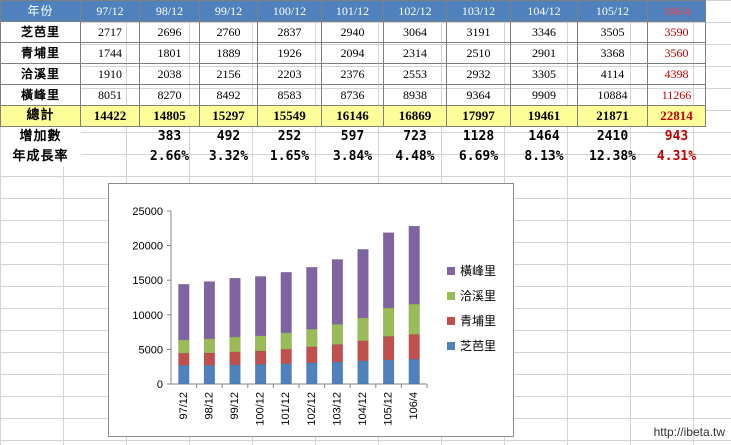  I want to click on cell: 1464, so click(544, 136).